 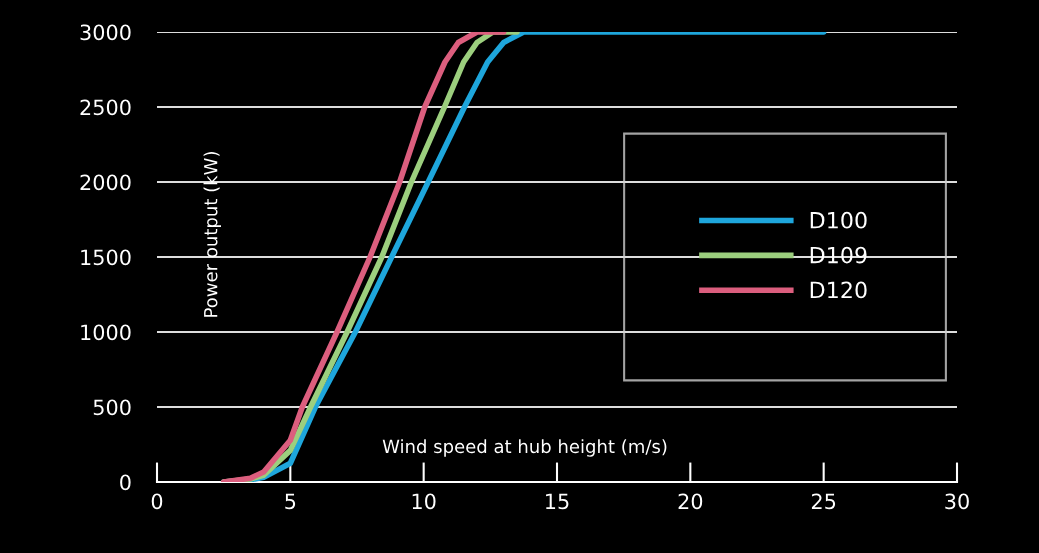 What do you see at coordinates (106, 257) in the screenshot?
I see `y-tick-label: 1500` at bounding box center [106, 257].